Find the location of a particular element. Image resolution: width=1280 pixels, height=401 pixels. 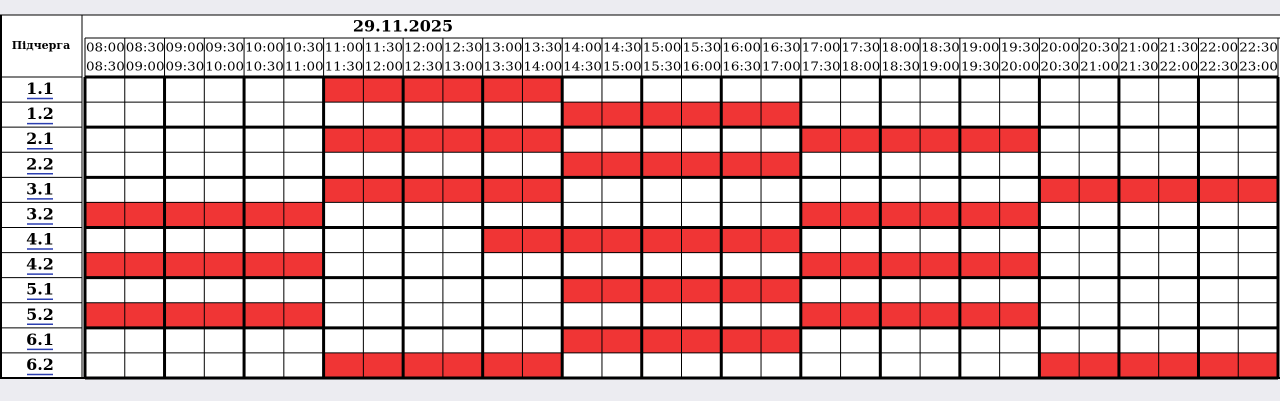

row-label: 4.1 is located at coordinates (40, 239).